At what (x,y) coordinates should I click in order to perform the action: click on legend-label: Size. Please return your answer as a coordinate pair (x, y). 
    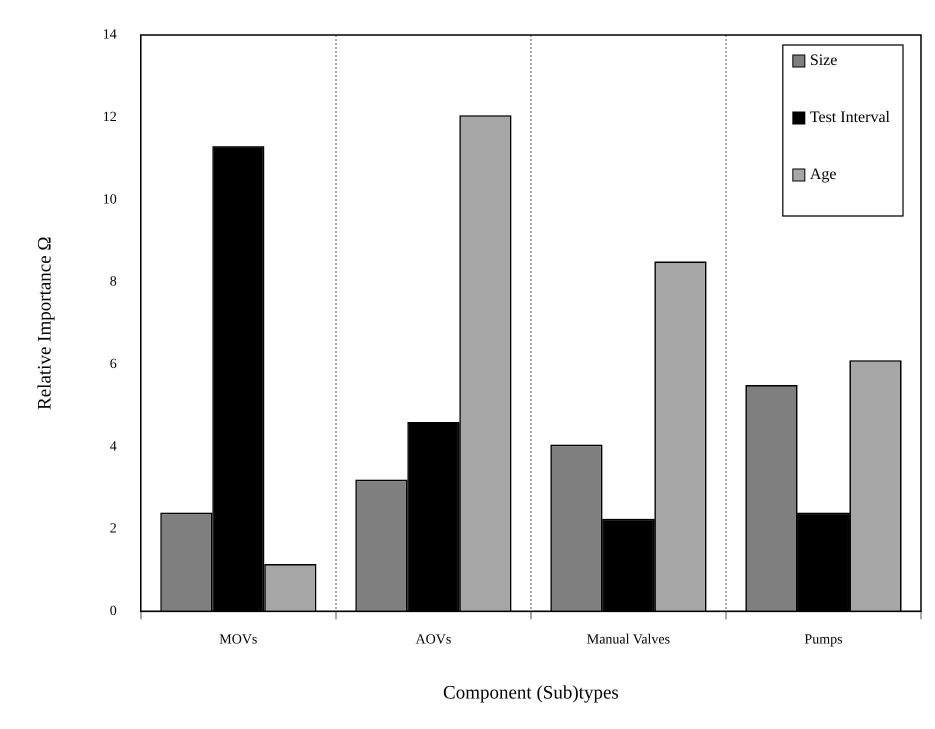
    Looking at the image, I should click on (824, 61).